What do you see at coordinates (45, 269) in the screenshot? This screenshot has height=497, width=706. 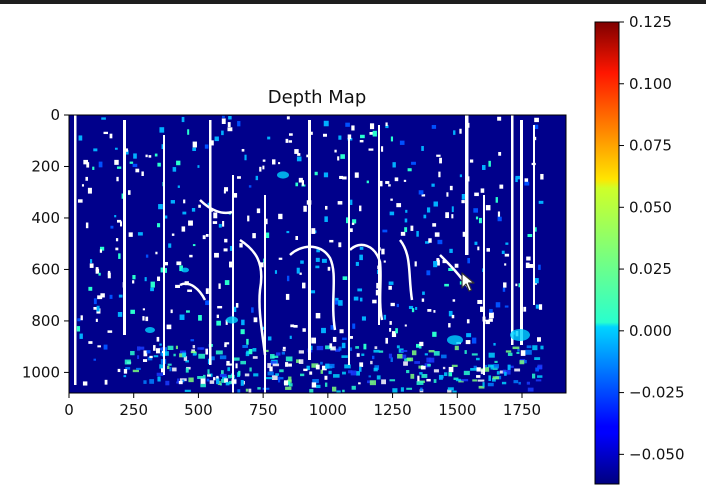 I see `y-tick-label: 600` at bounding box center [45, 269].